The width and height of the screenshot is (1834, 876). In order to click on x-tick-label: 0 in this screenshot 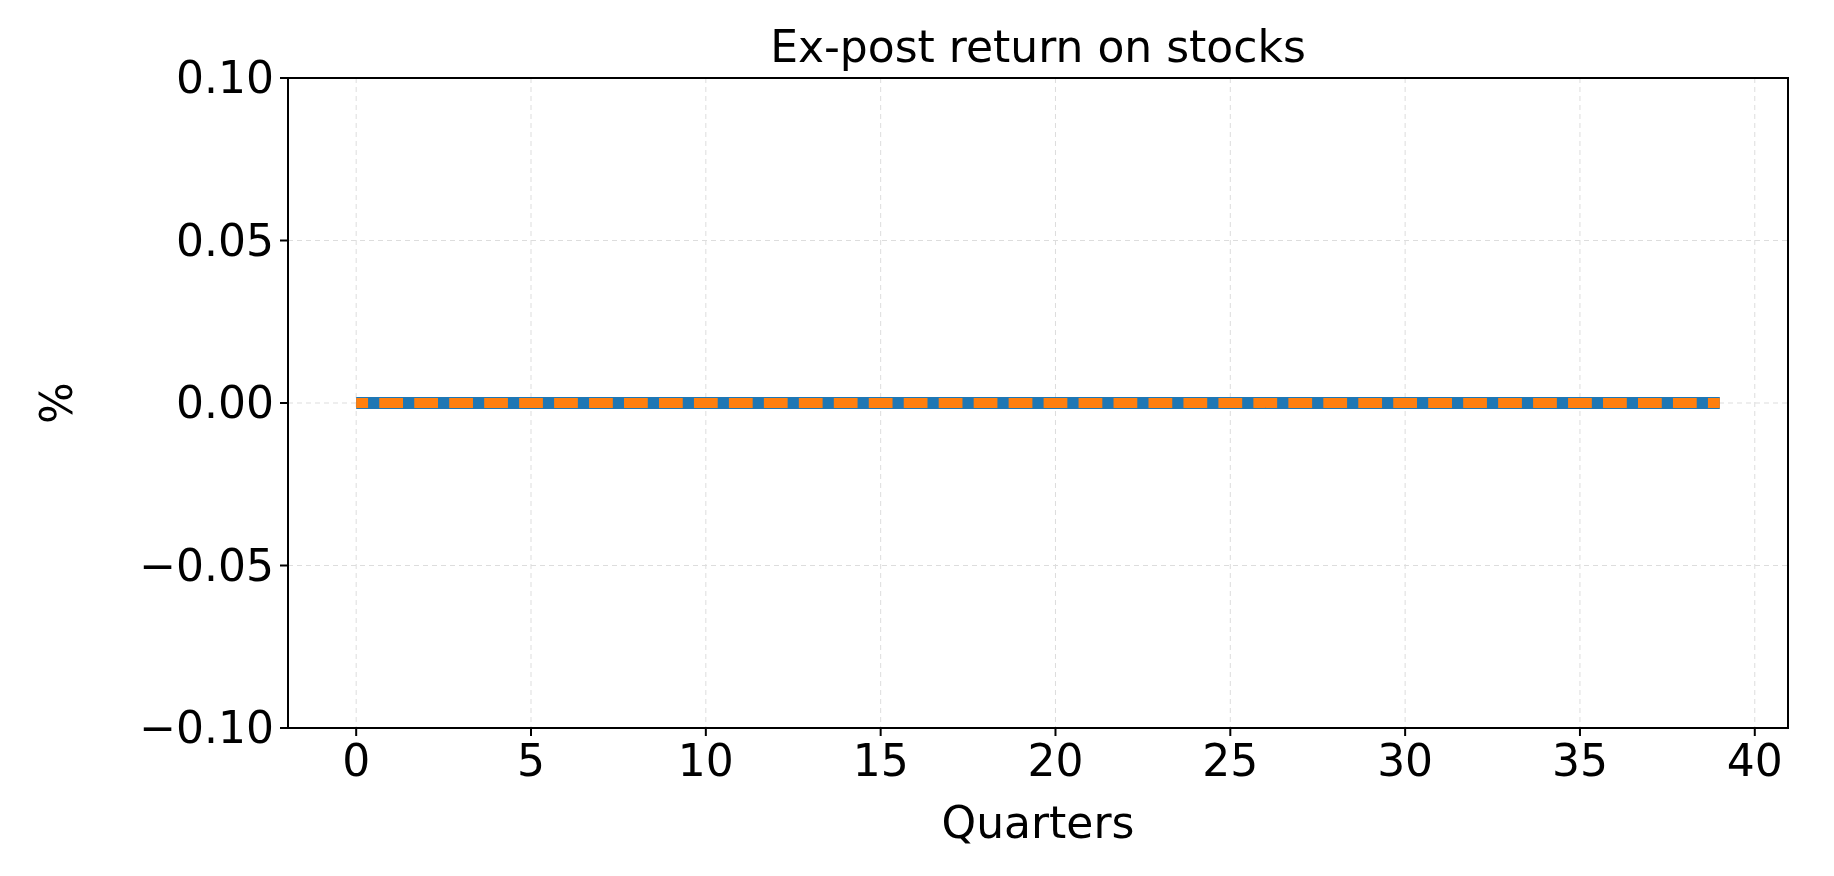, I will do `click(356, 760)`.